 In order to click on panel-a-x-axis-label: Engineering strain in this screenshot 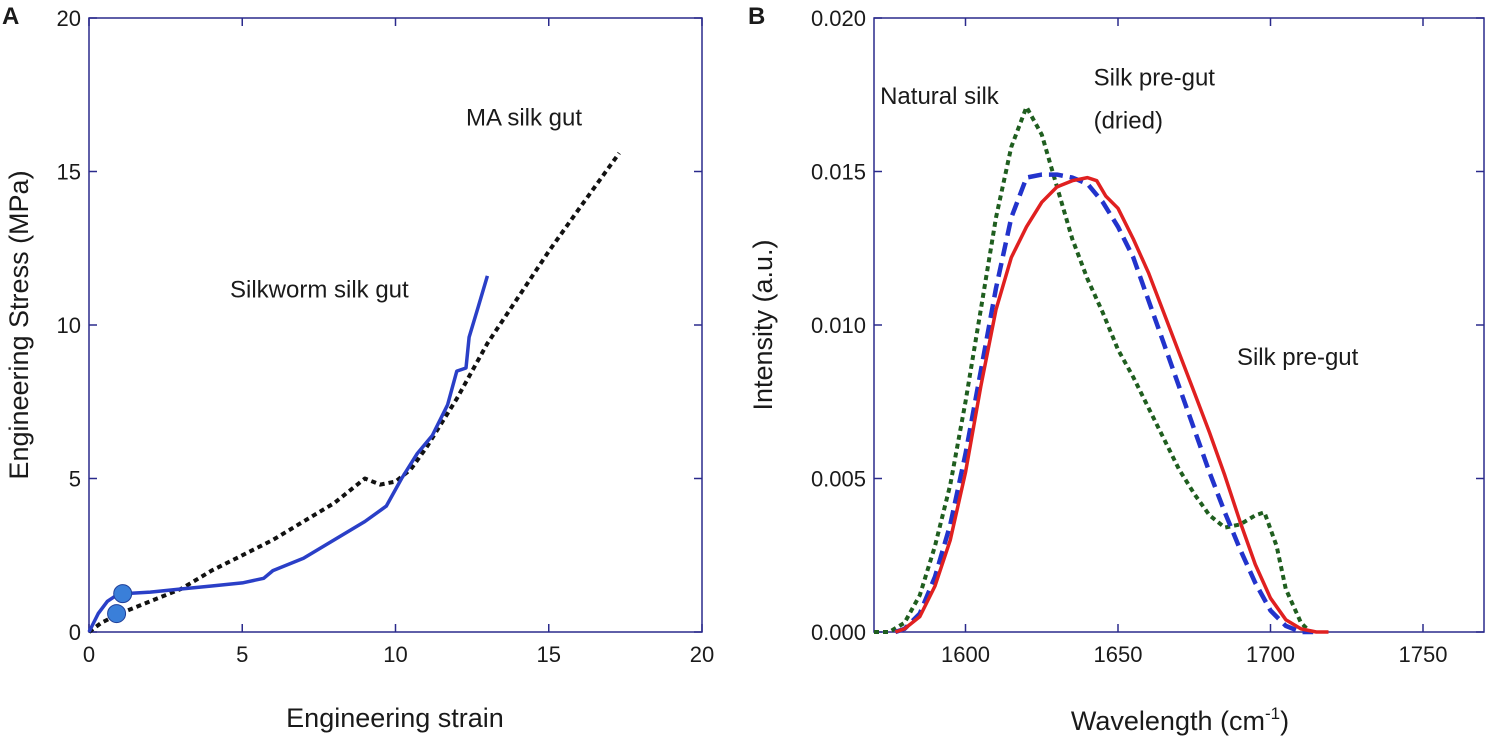, I will do `click(395, 718)`.